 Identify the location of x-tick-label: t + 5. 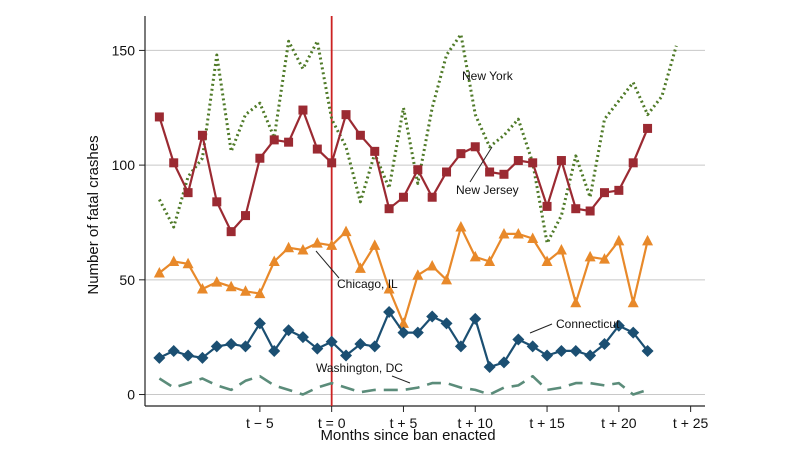
(404, 423).